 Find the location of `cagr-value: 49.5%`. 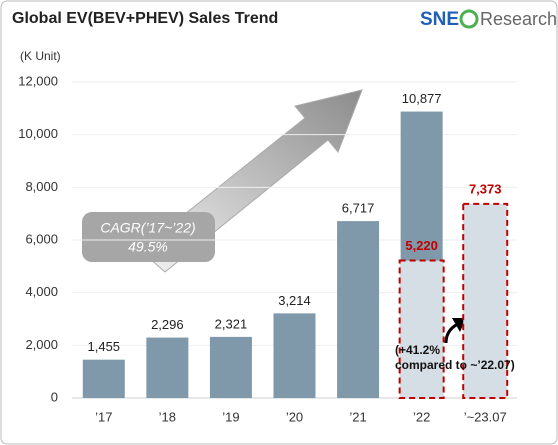

cagr-value: 49.5% is located at coordinates (148, 247).